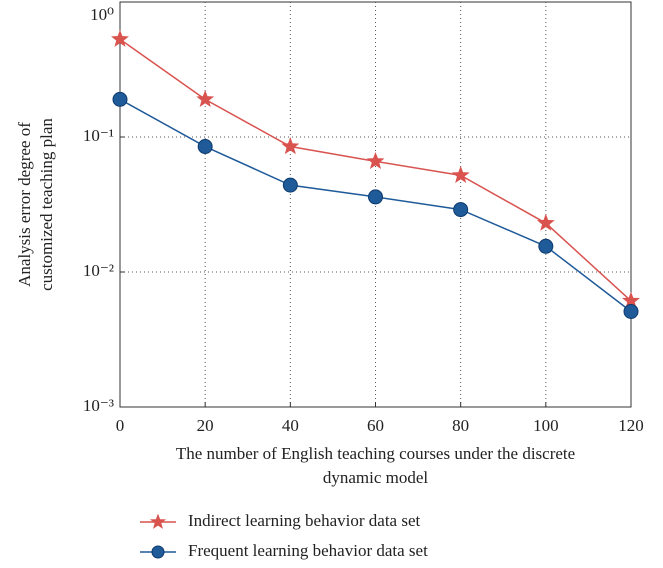  Describe the element at coordinates (98, 270) in the screenshot. I see `y-tick-label: 10⁻²` at that location.